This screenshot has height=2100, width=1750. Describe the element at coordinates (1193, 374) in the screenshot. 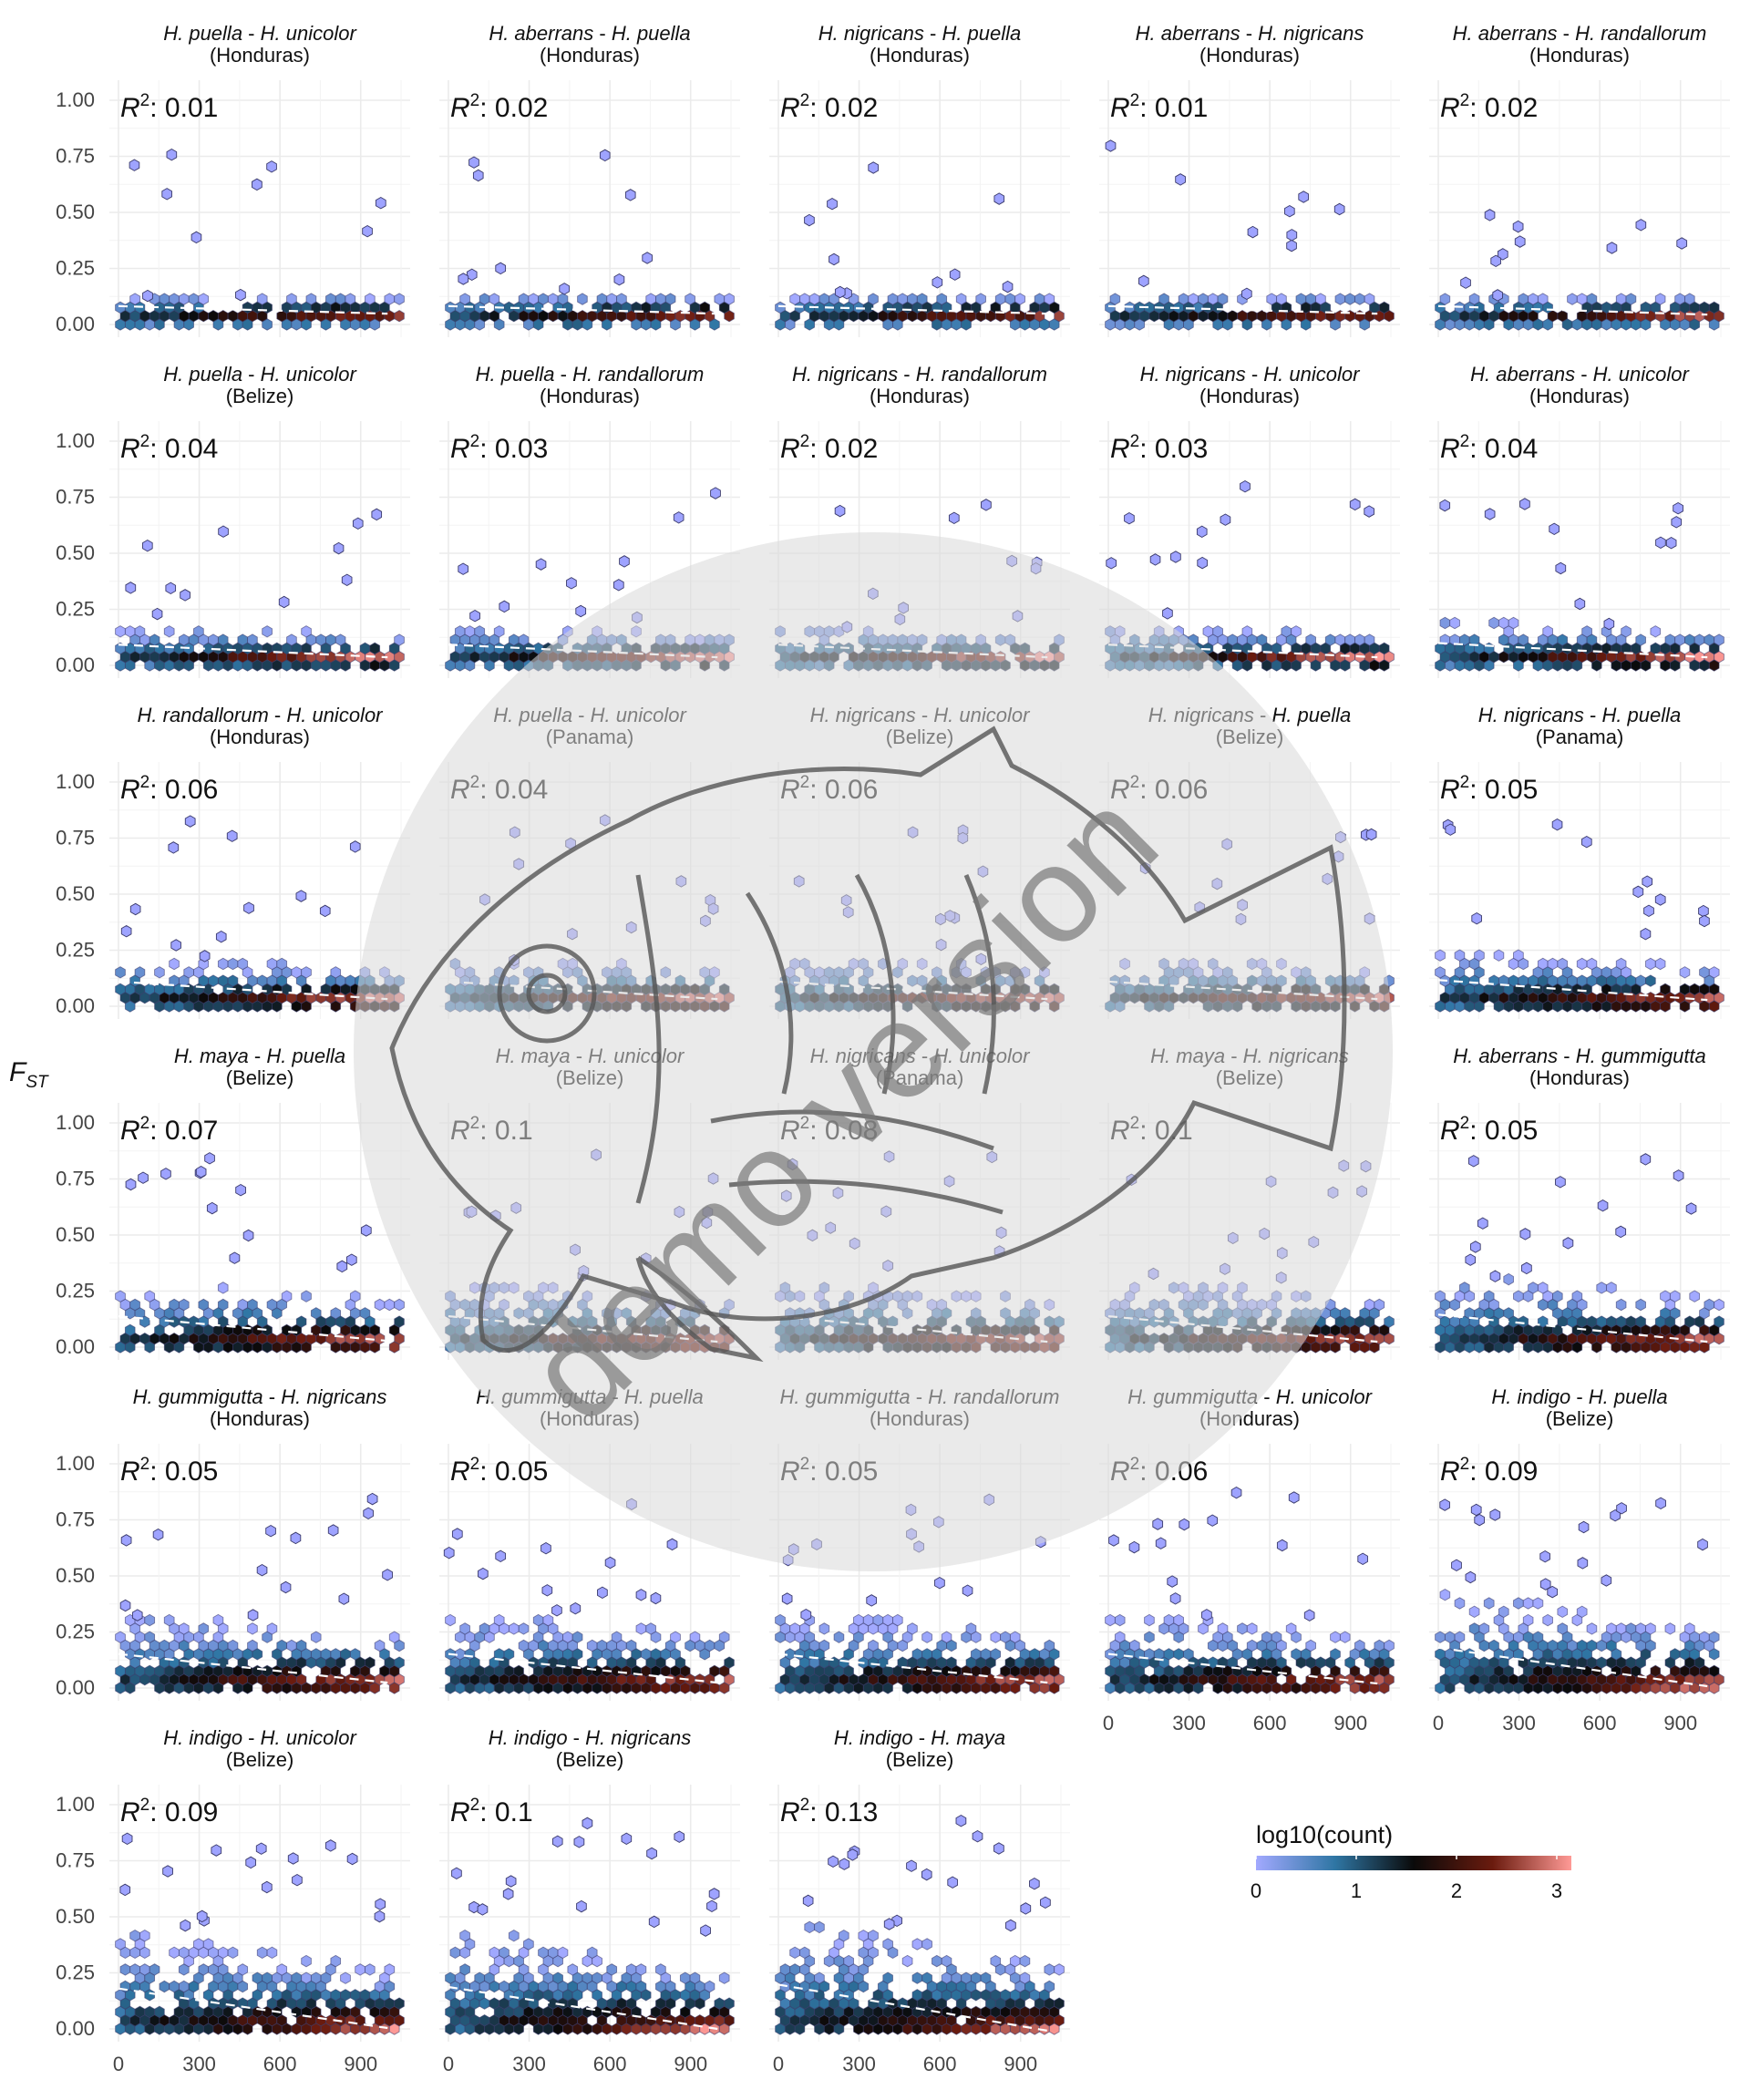

I see `panel-species-1: H. nigricans` at that location.